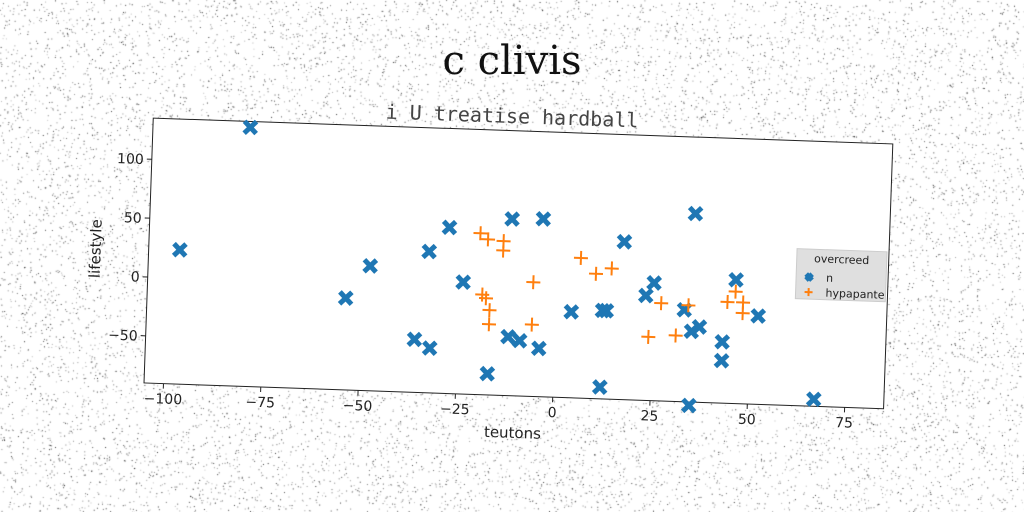 The width and height of the screenshot is (1024, 512). Describe the element at coordinates (513, 433) in the screenshot. I see `x-axis-label: teutons` at that location.